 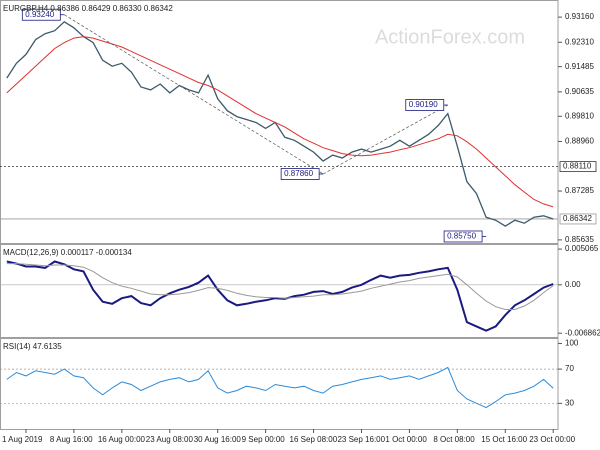 I want to click on x-tick-label: 23 Aug 08:00, so click(x=170, y=439).